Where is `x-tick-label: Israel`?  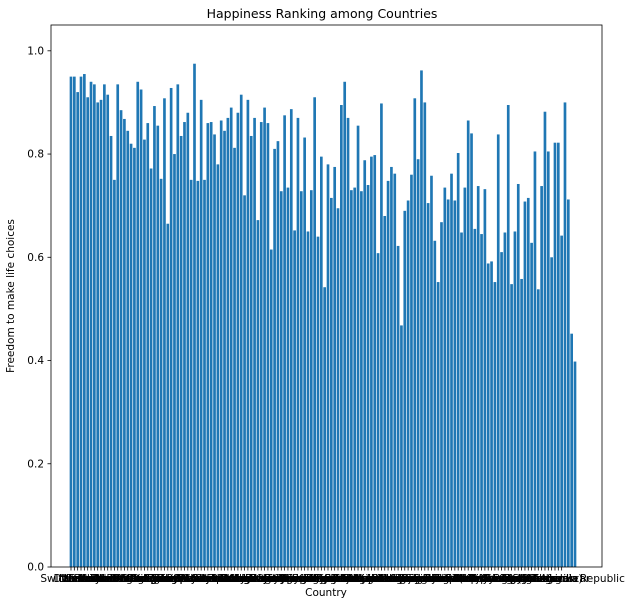 x-tick-label: Israel is located at coordinates (104, 579).